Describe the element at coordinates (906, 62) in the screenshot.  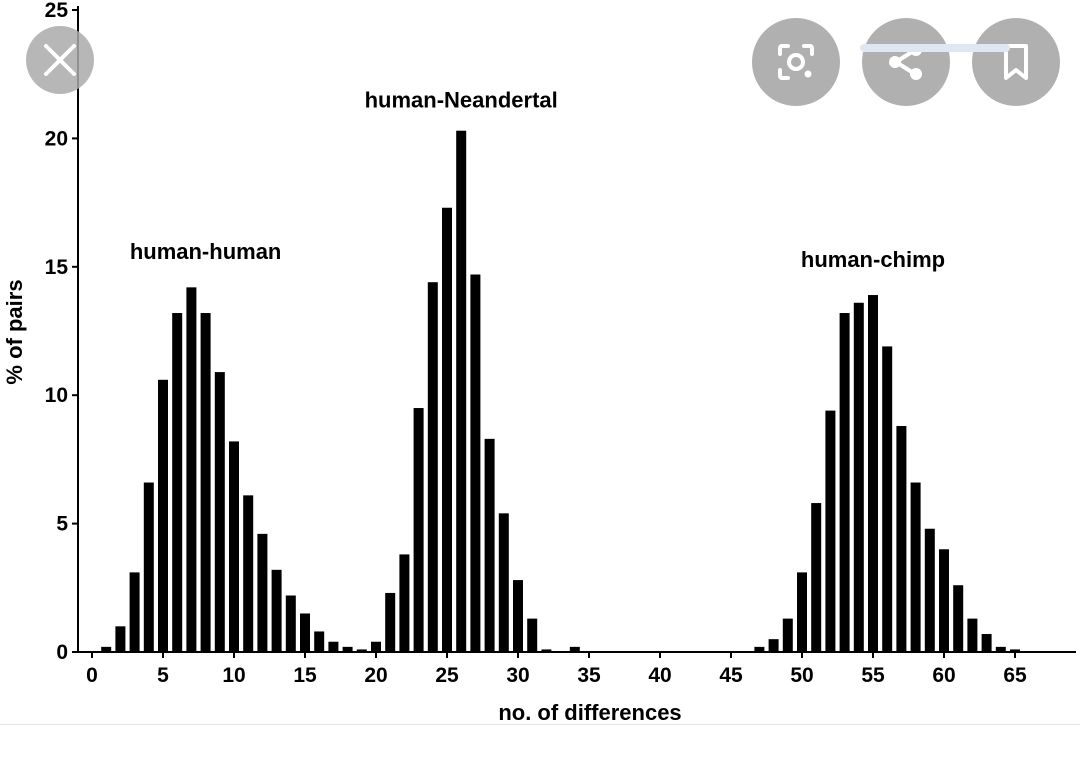
I see `share-button` at that location.